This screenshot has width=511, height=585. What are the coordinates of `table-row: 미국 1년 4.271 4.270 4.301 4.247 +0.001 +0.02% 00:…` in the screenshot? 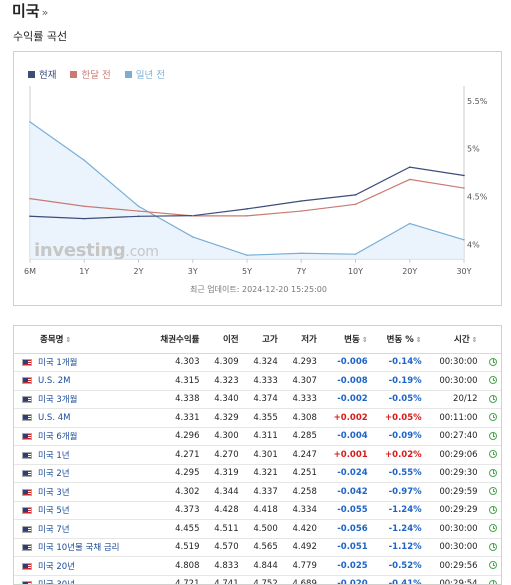 It's located at (257, 455).